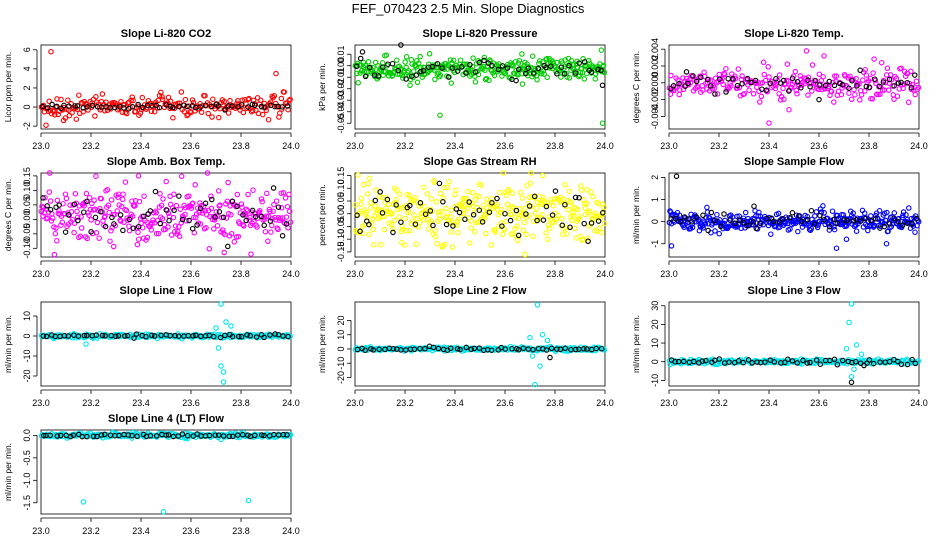  What do you see at coordinates (405, 274) in the screenshot?
I see `x-tick-label: 23.2` at bounding box center [405, 274].